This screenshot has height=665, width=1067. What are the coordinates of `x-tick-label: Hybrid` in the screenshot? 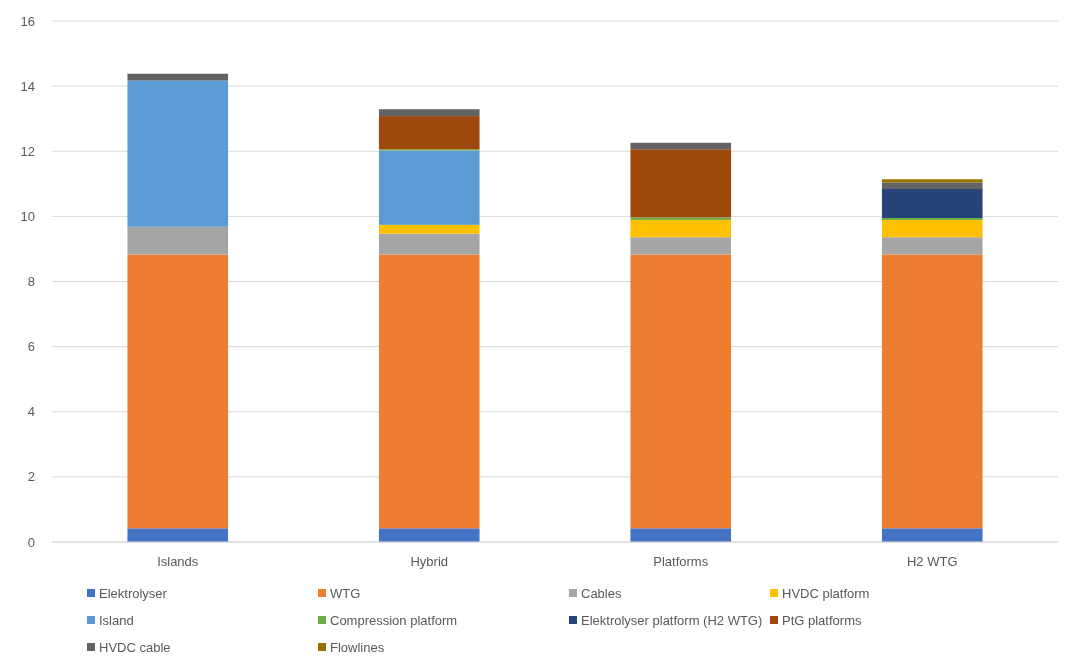 It's located at (429, 561).